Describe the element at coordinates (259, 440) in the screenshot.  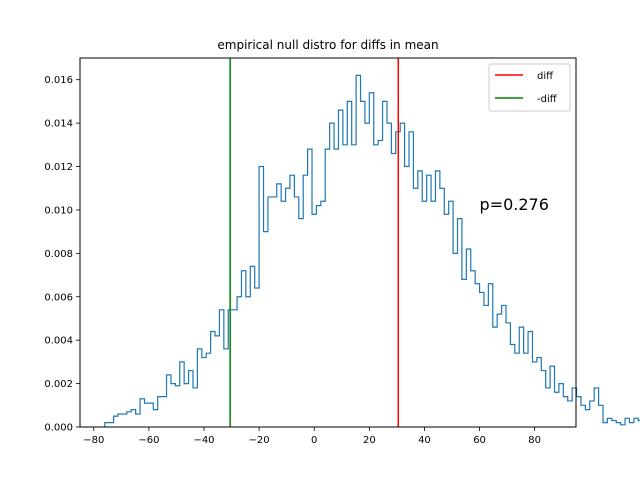
I see `x-tick-label: −20` at that location.